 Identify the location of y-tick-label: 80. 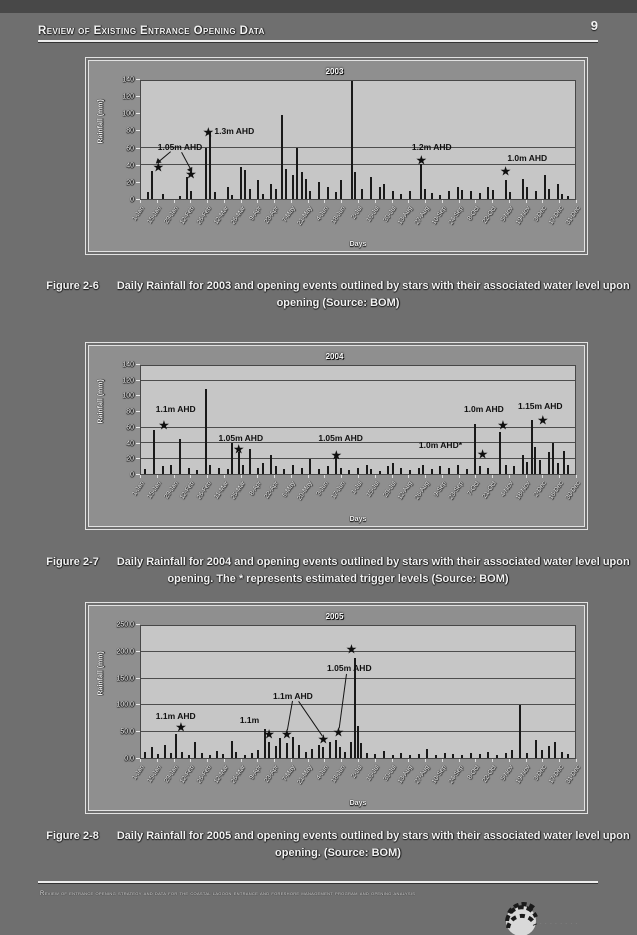
(130, 131).